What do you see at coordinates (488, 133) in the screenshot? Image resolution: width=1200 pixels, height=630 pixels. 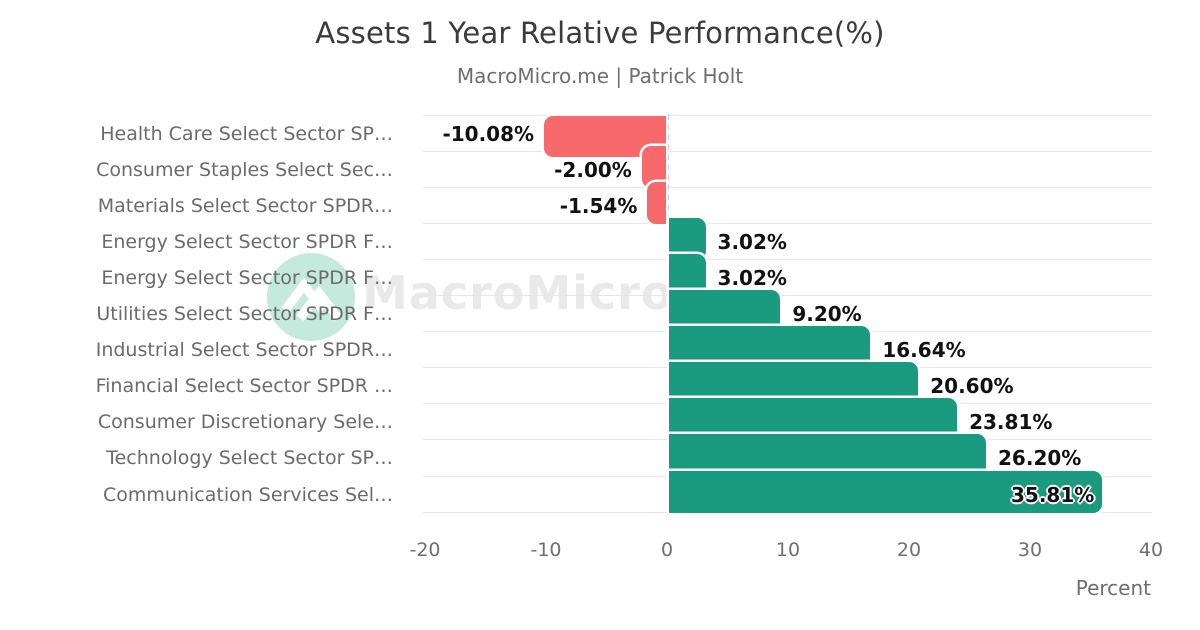 I see `bar-value-label: -10.08%` at bounding box center [488, 133].